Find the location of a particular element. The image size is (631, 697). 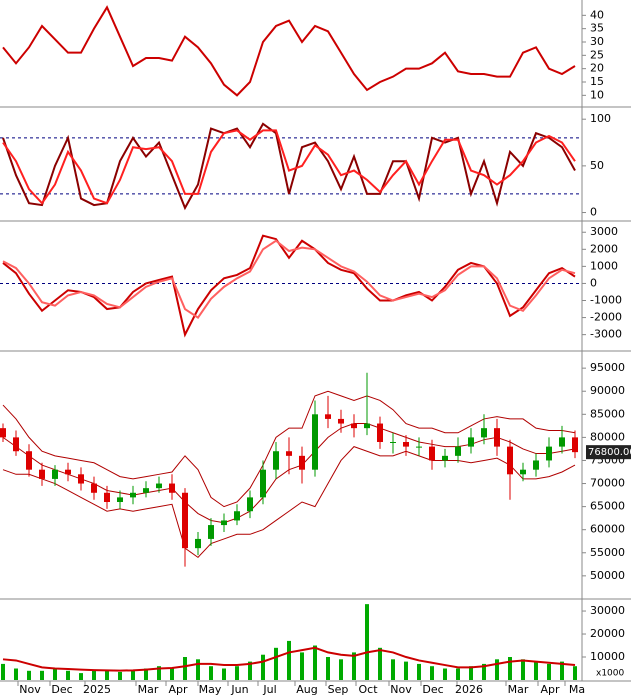

y-tick-label: 50000 is located at coordinates (607, 575).